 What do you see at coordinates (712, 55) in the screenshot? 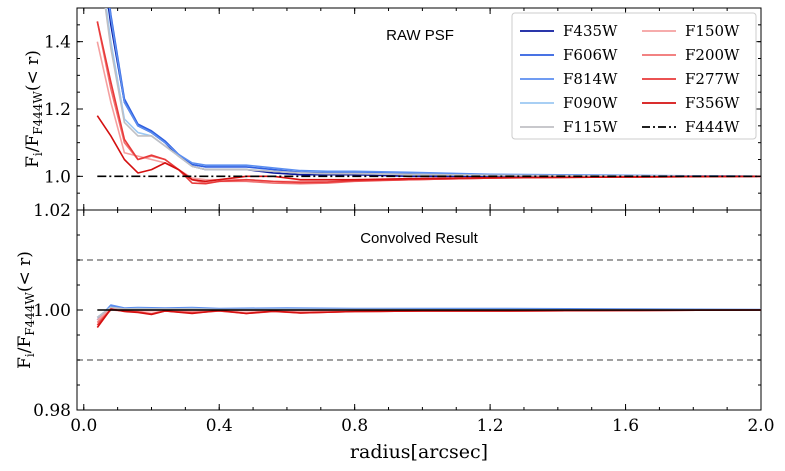
I see `legend-label-f200w: F200W` at bounding box center [712, 55].